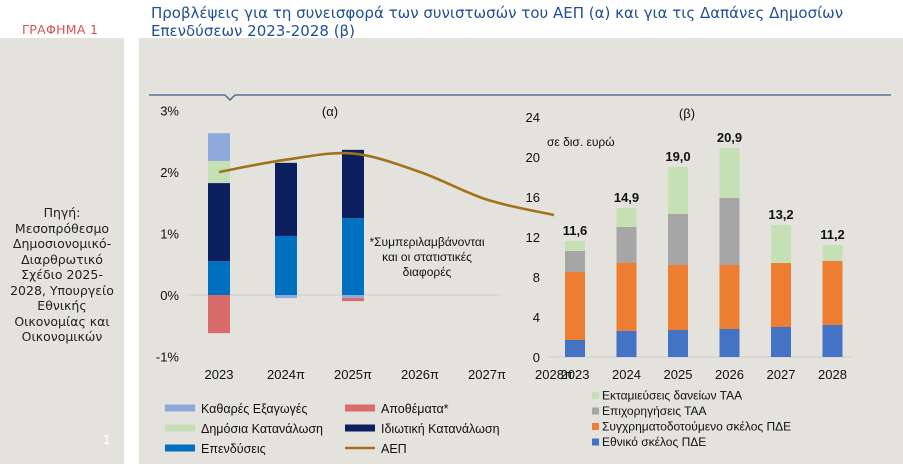 Image resolution: width=903 pixels, height=464 pixels. Describe the element at coordinates (595, 411) in the screenshot. I see `b-legend-swatch-rrf_grants` at that location.